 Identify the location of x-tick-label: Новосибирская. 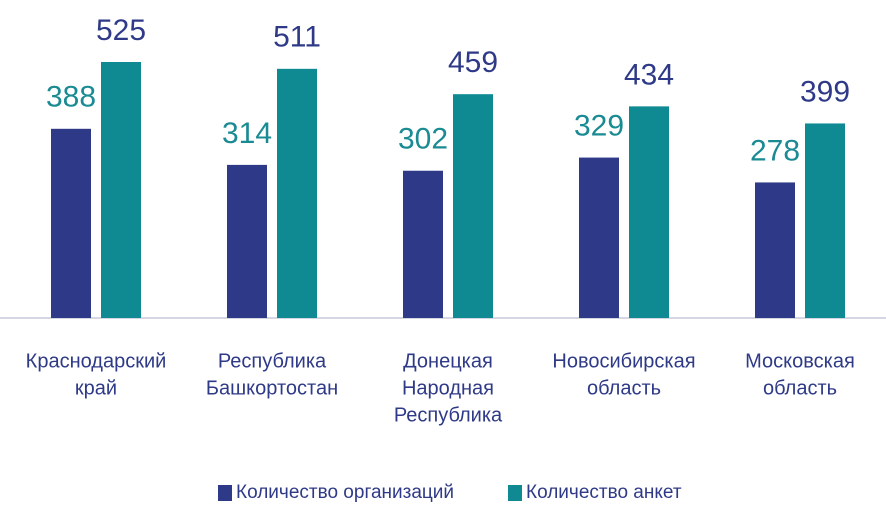
(623, 361).